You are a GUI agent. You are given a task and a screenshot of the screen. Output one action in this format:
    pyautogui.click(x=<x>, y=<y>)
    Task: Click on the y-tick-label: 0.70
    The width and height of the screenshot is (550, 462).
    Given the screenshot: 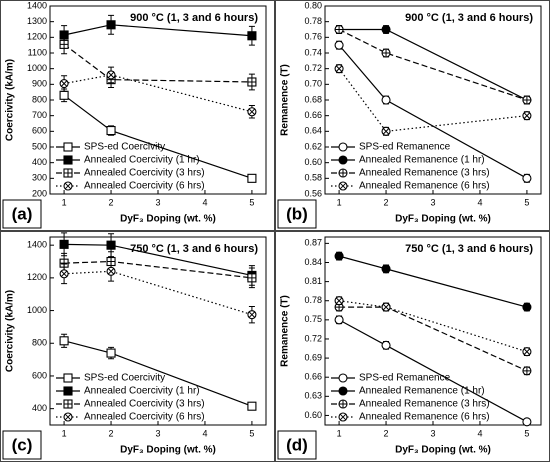 What is the action you would take?
    pyautogui.click(x=313, y=84)
    